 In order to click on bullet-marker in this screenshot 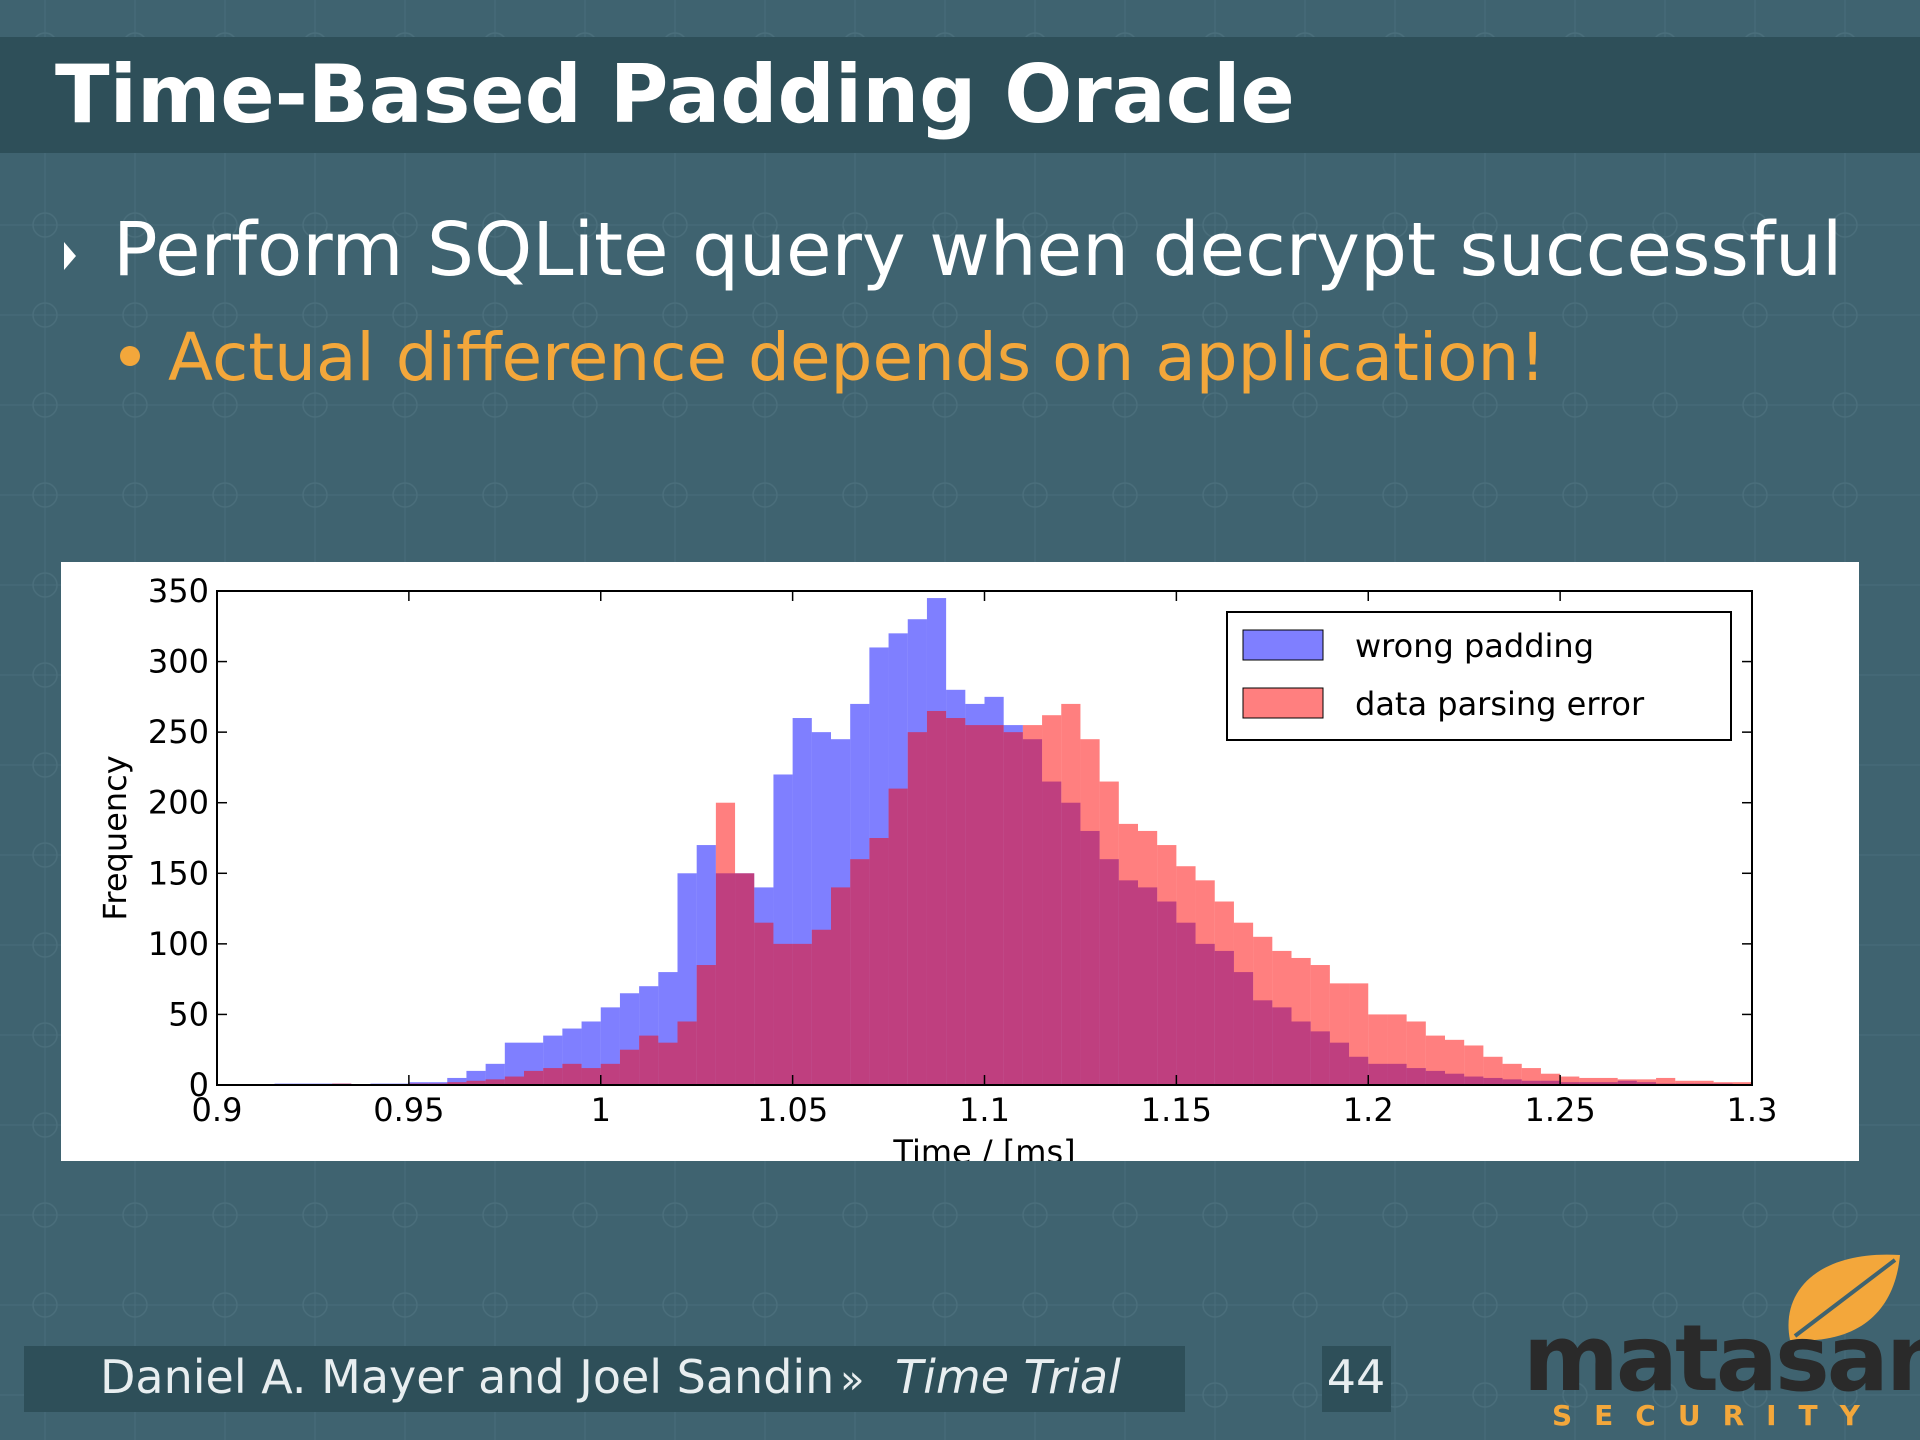, I will do `click(70, 256)`.